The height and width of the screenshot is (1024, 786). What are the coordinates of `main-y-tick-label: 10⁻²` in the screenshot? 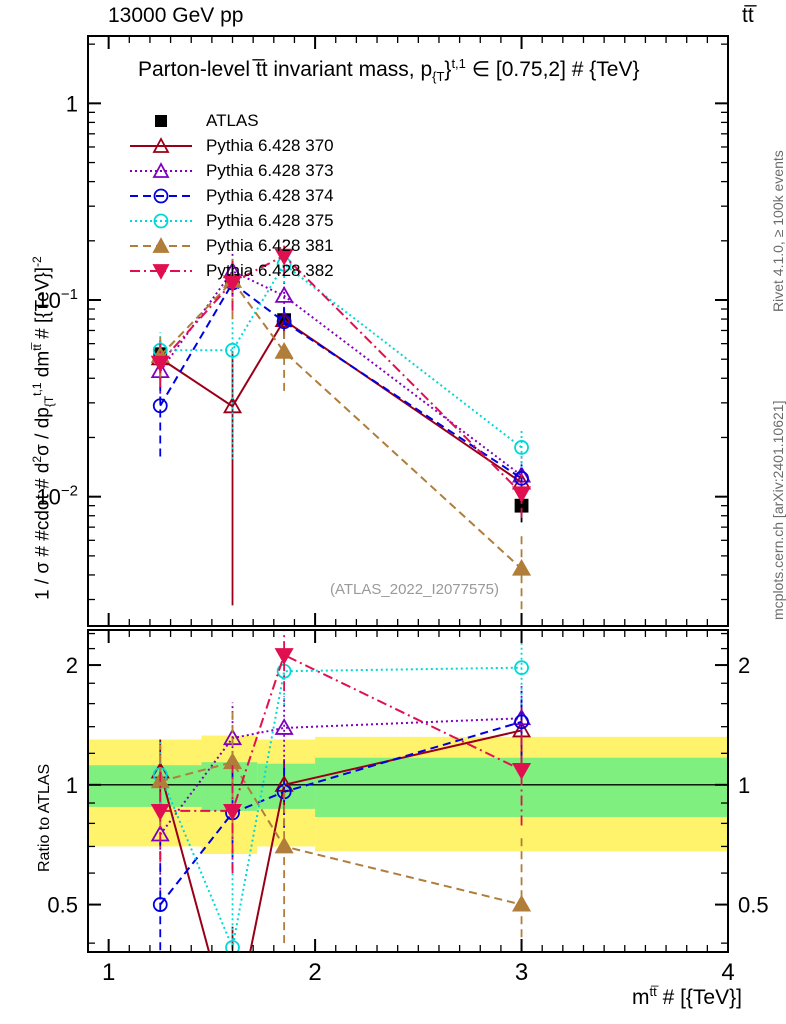 It's located at (57, 495).